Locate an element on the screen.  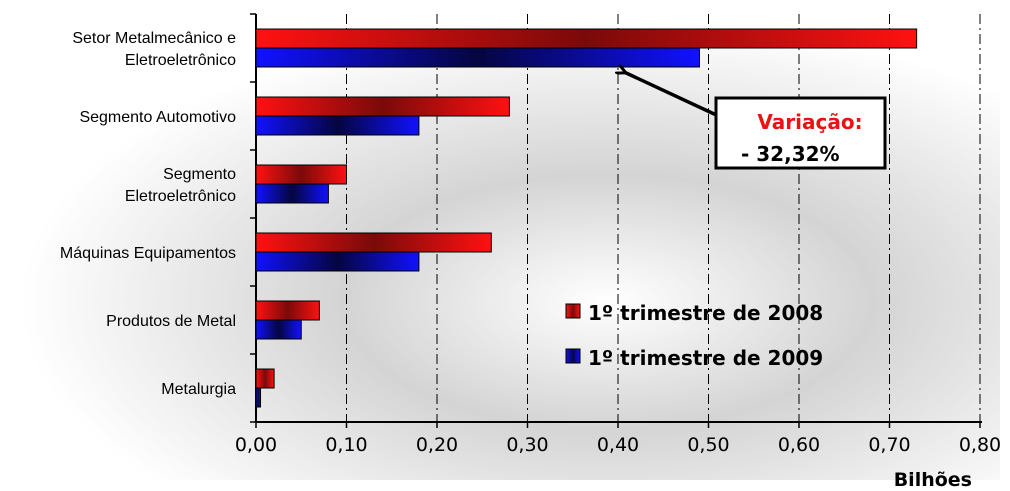
x-tick-label: 0,60 is located at coordinates (799, 445).